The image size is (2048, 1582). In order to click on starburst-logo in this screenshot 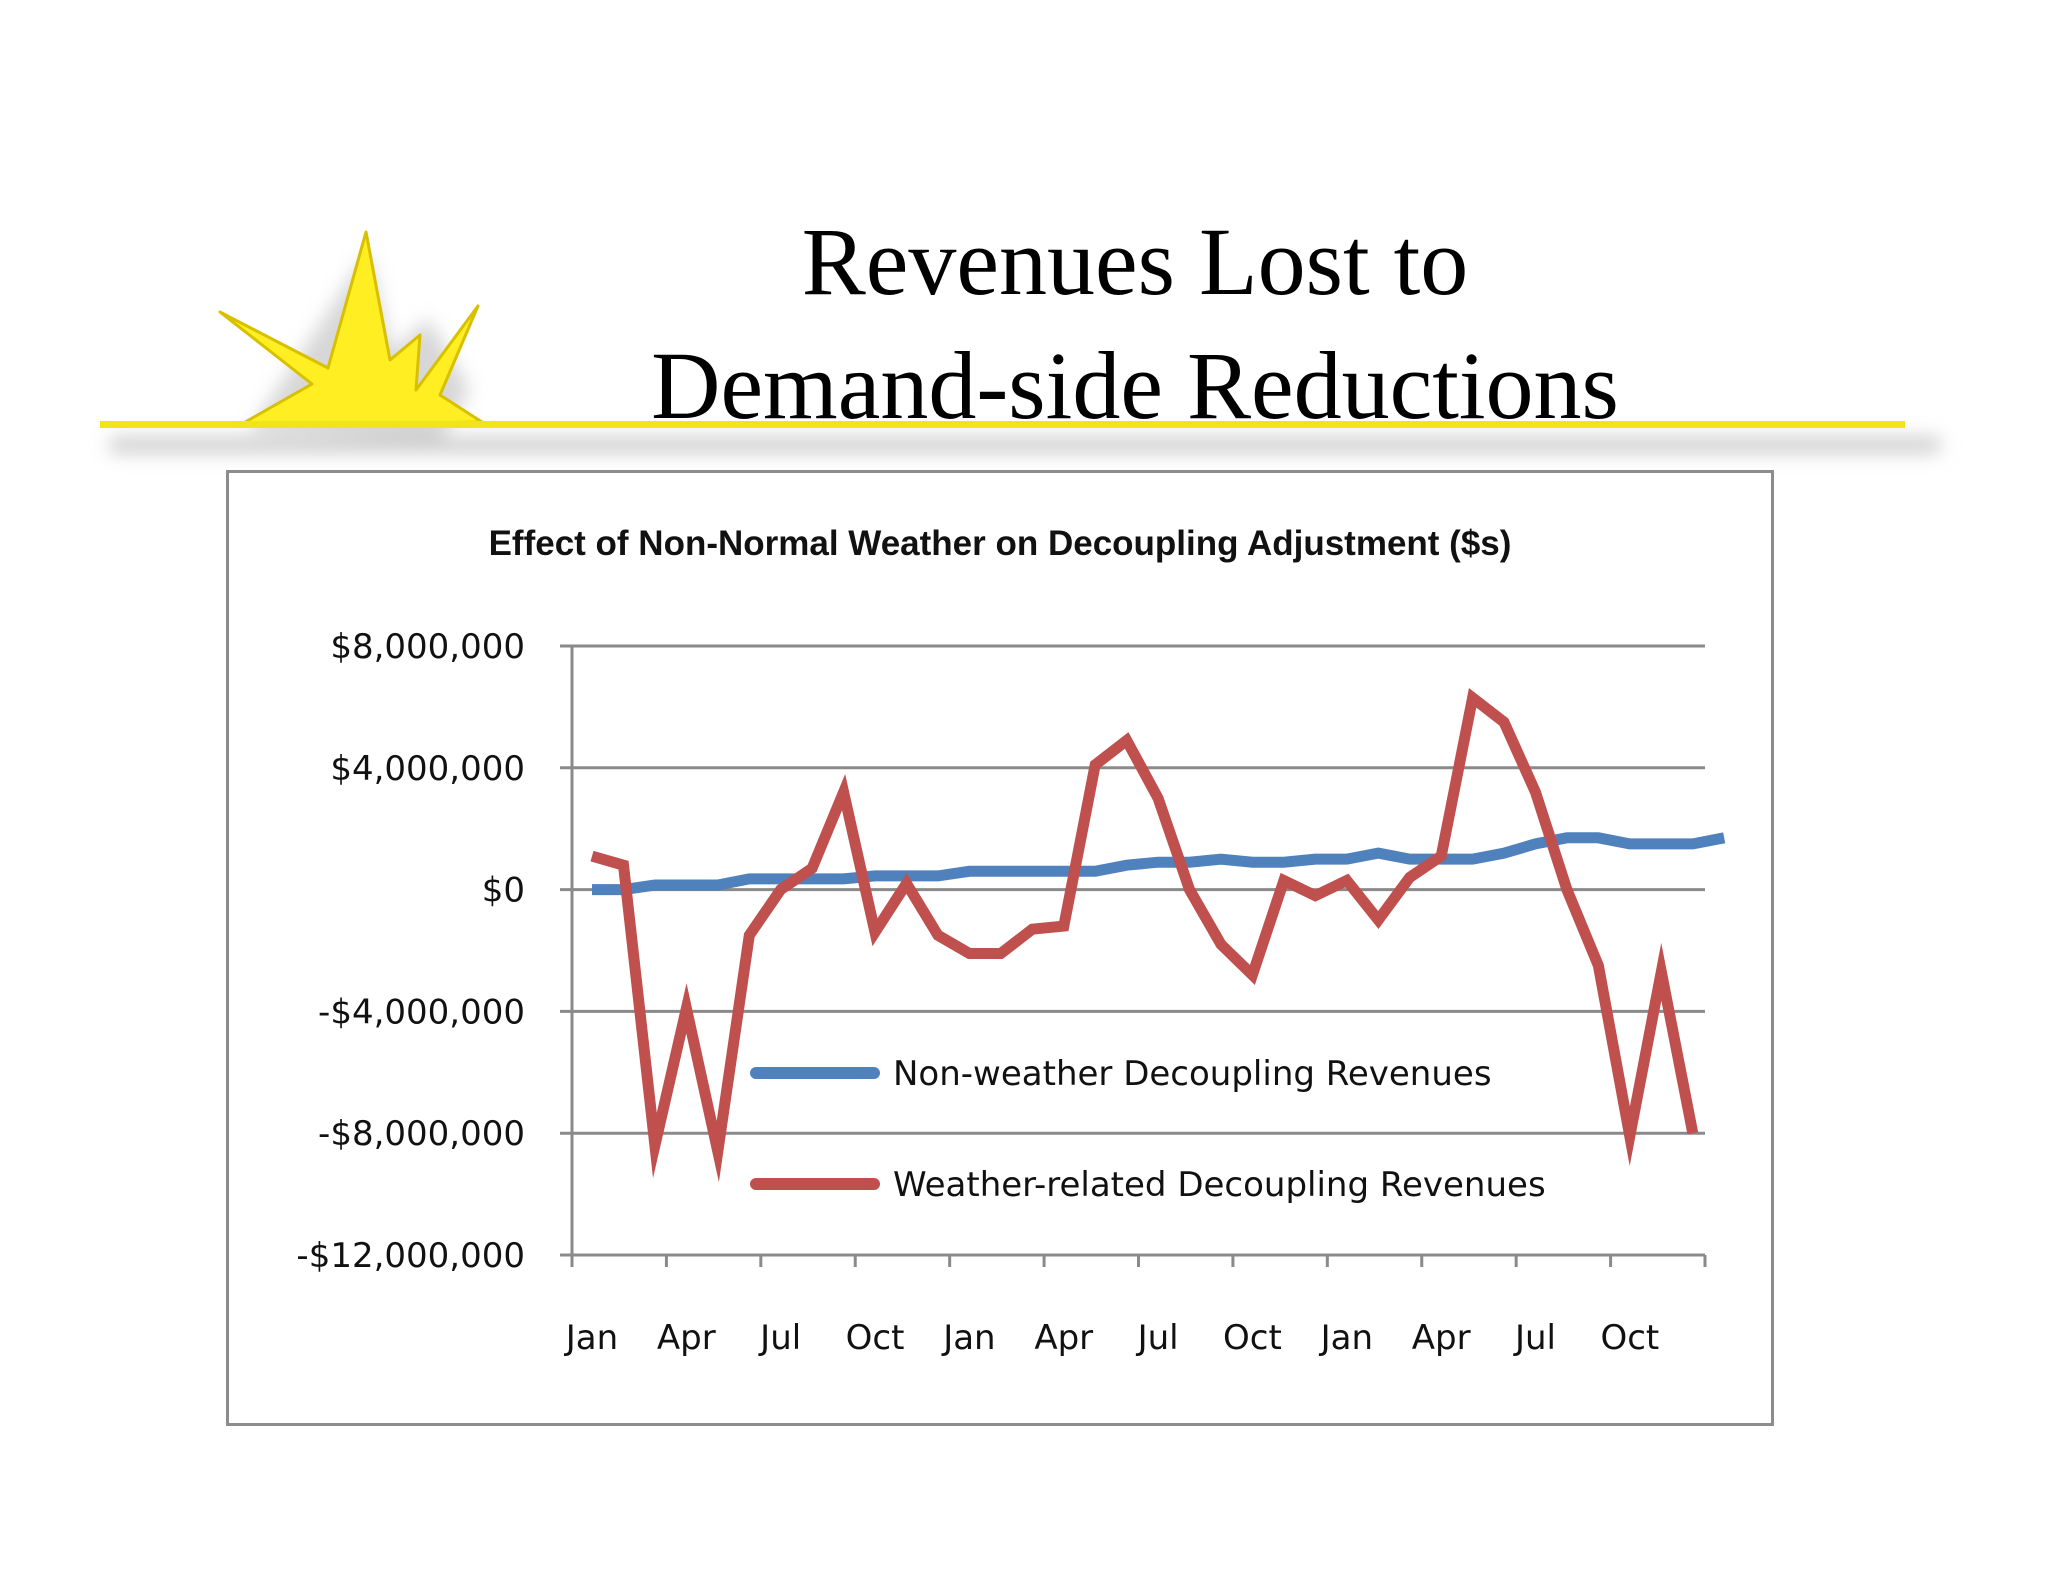, I will do `click(1020, 341)`.